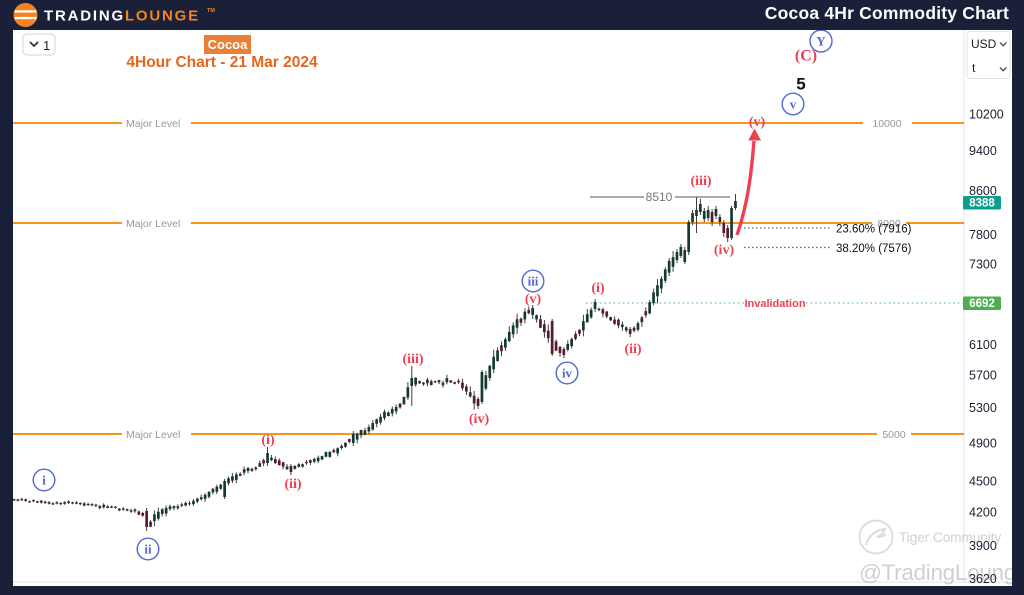 The image size is (1024, 595). Describe the element at coordinates (874, 249) in the screenshot. I see `svg-text: 38.20% (7576)` at that location.